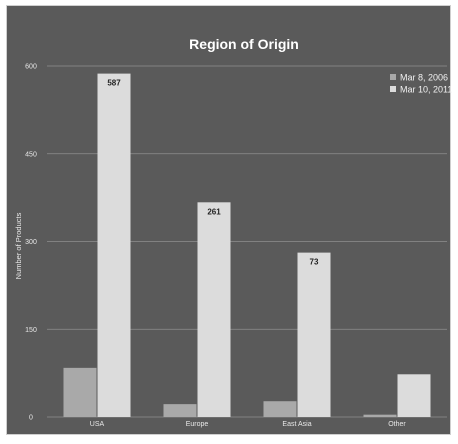  I want to click on legend: Mar 8, 2006 Mar 10, 2011, so click(421, 84).